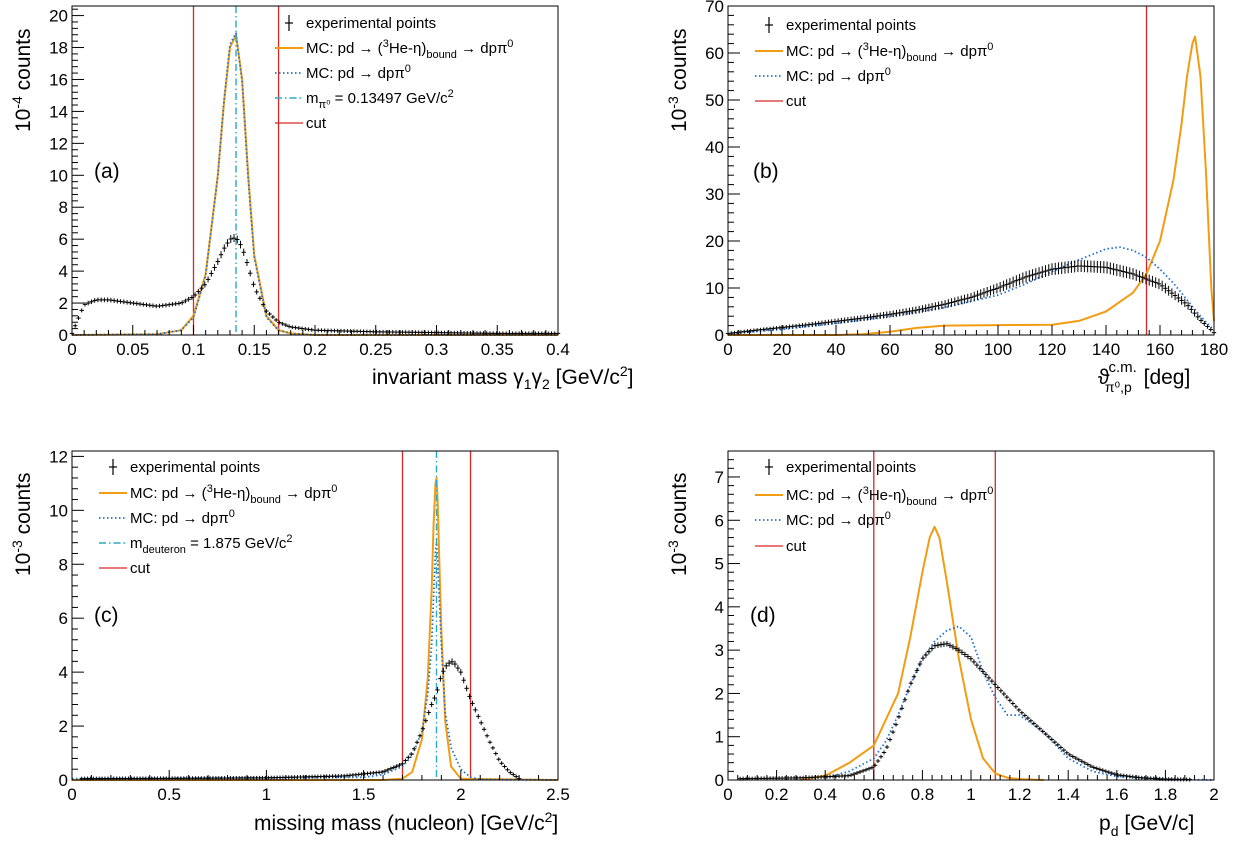 This screenshot has width=1244, height=843. What do you see at coordinates (971, 787) in the screenshot?
I see `panel-d-x-ticks: 0 0.2 0.4 0.6 0.8 1 1.2 1.4 1.6 1.8 2` at bounding box center [971, 787].